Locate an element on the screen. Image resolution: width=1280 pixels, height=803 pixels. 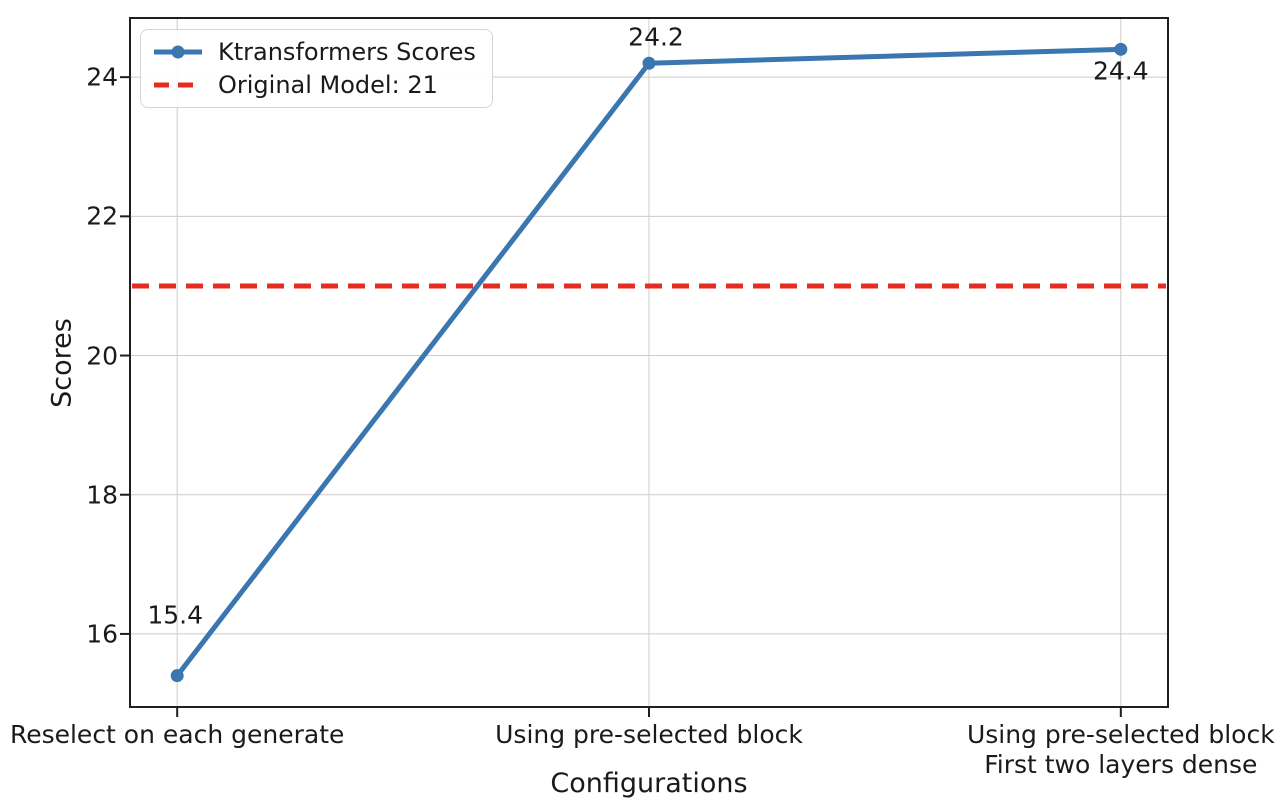
legend-reference-swatch-icon is located at coordinates (178, 85).